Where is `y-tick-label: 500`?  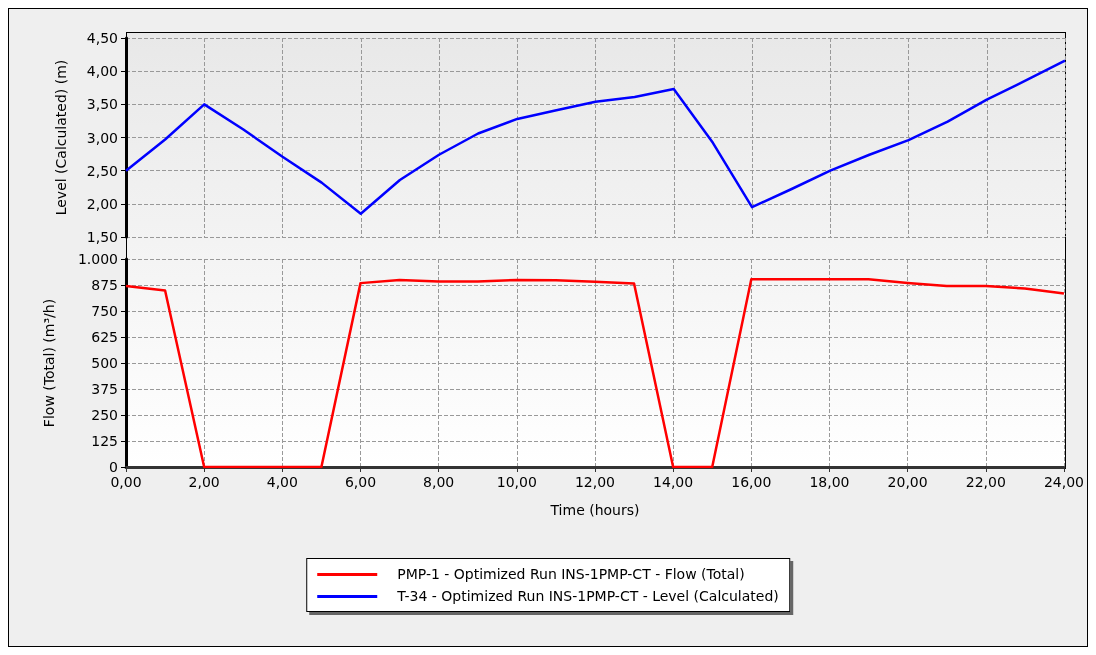
y-tick-label: 500 is located at coordinates (104, 363).